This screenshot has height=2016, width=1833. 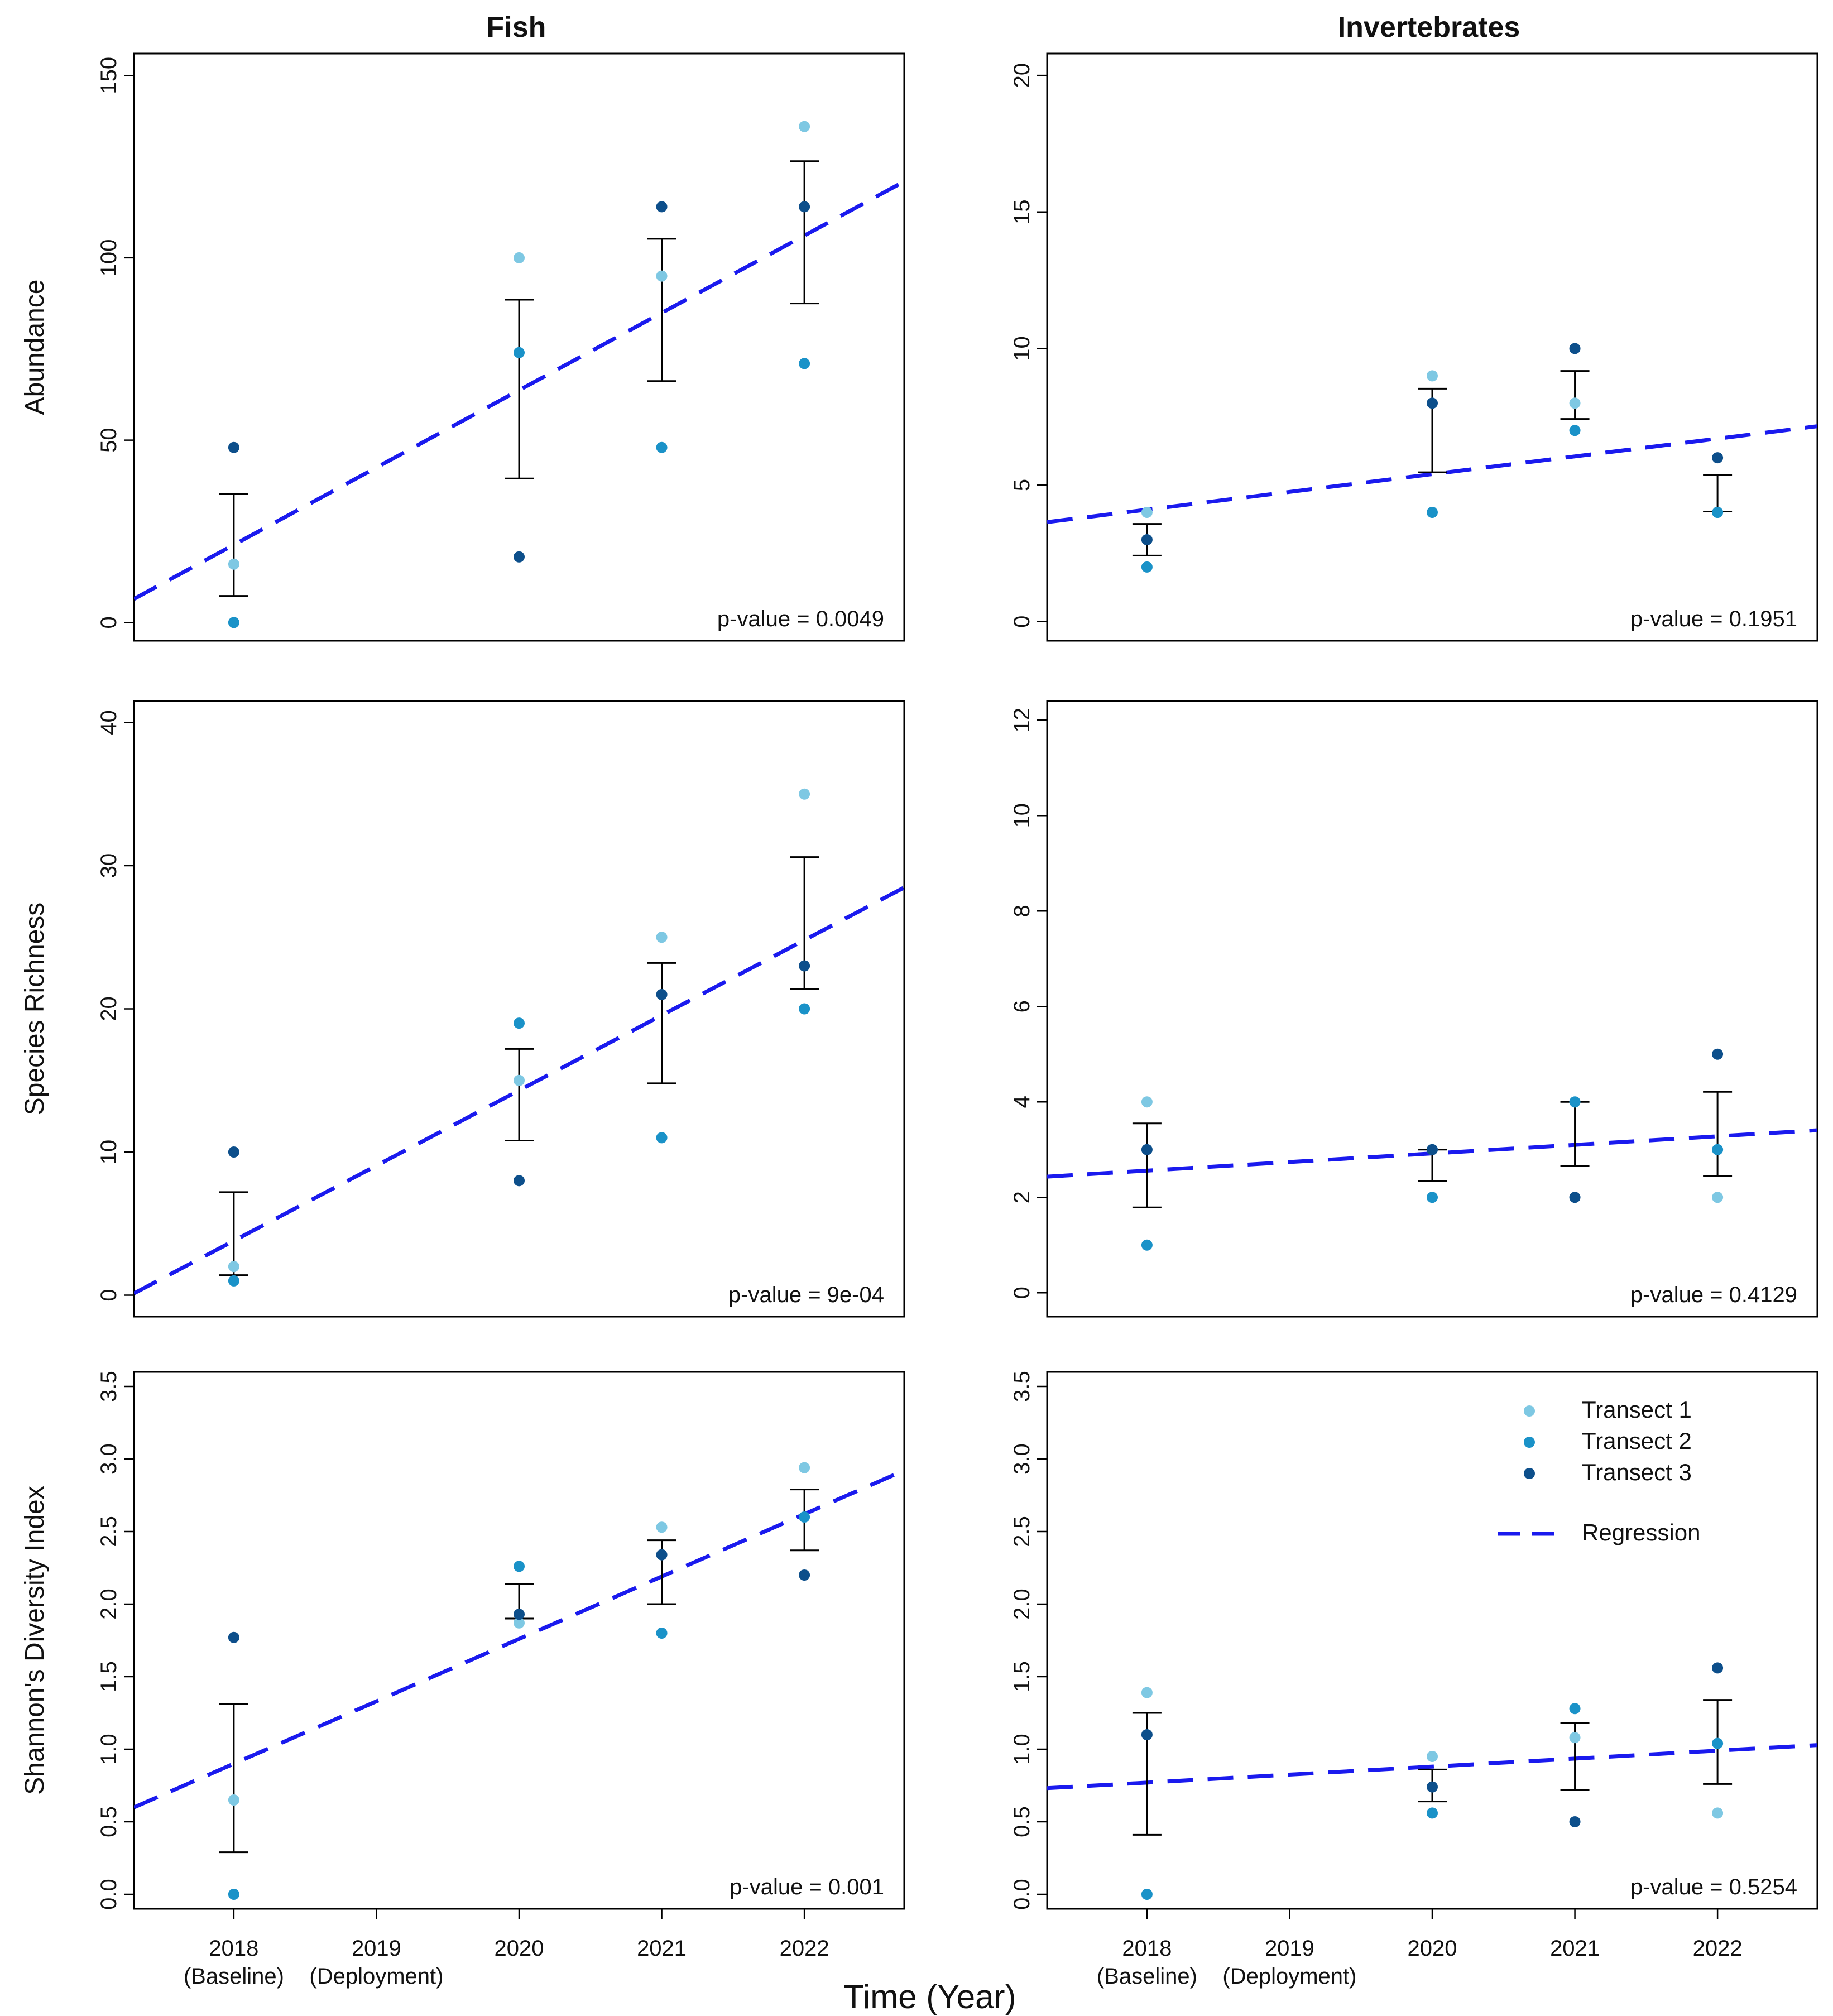 What do you see at coordinates (800, 619) in the screenshot?
I see `p-value-label: p-value = 0.0049` at bounding box center [800, 619].